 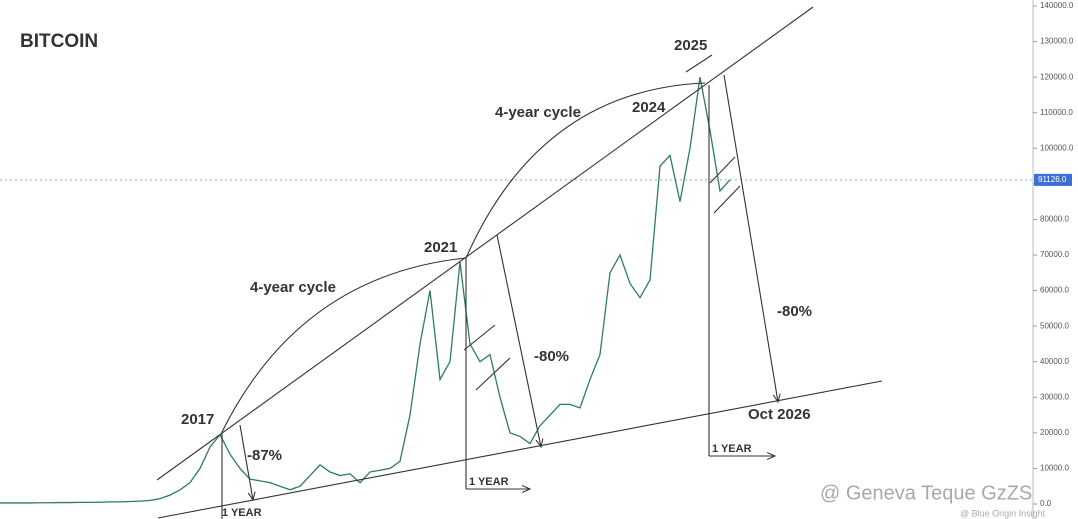 I want to click on y-tick-label: 10000.0, so click(x=1054, y=468).